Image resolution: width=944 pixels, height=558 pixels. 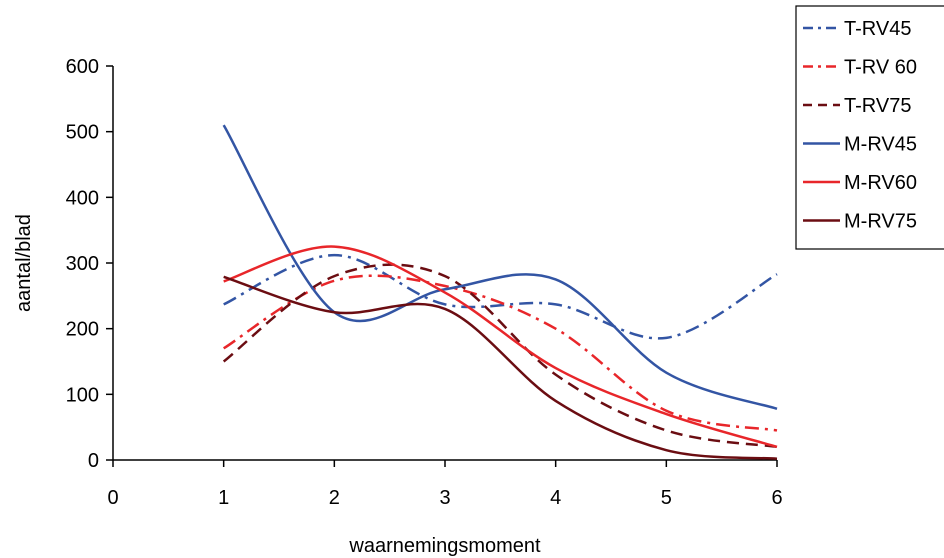 What do you see at coordinates (555, 498) in the screenshot?
I see `x-tick-label: 4` at bounding box center [555, 498].